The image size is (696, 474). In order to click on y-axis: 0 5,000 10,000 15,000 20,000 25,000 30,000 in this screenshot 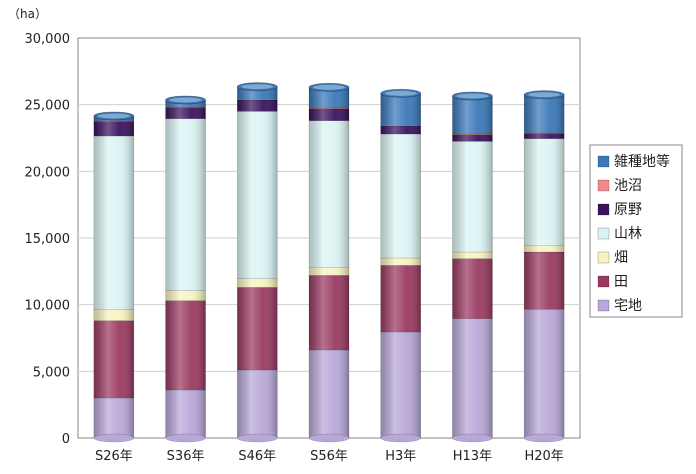, I will do `click(48, 239)`.